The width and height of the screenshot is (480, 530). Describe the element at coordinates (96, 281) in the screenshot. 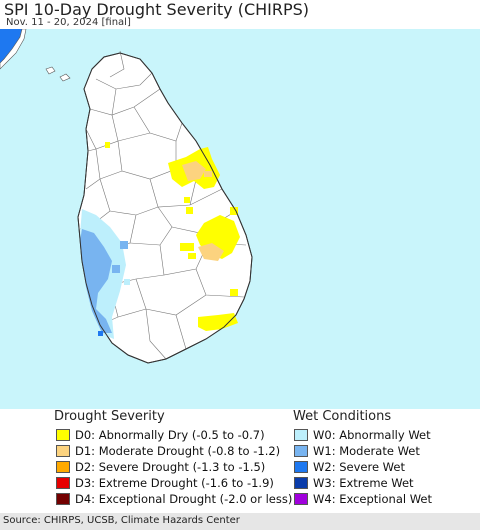

I see `w1-area` at that location.